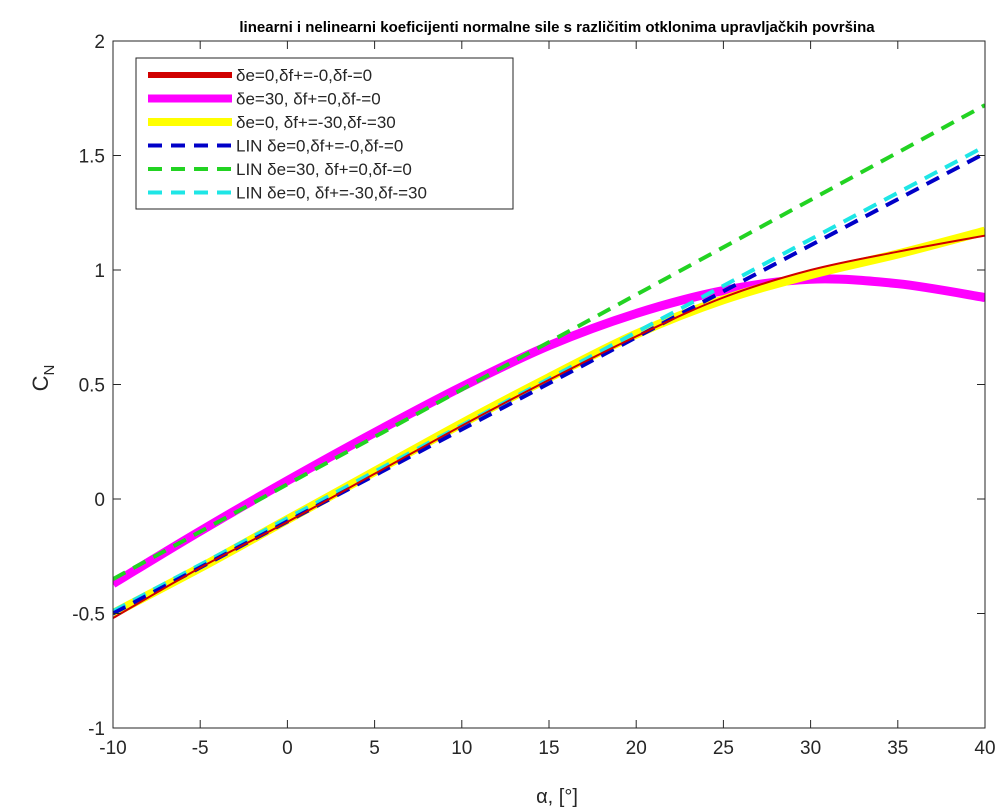 The height and width of the screenshot is (809, 1005). Describe the element at coordinates (92, 386) in the screenshot. I see `y-tick-label: 0.5` at that location.